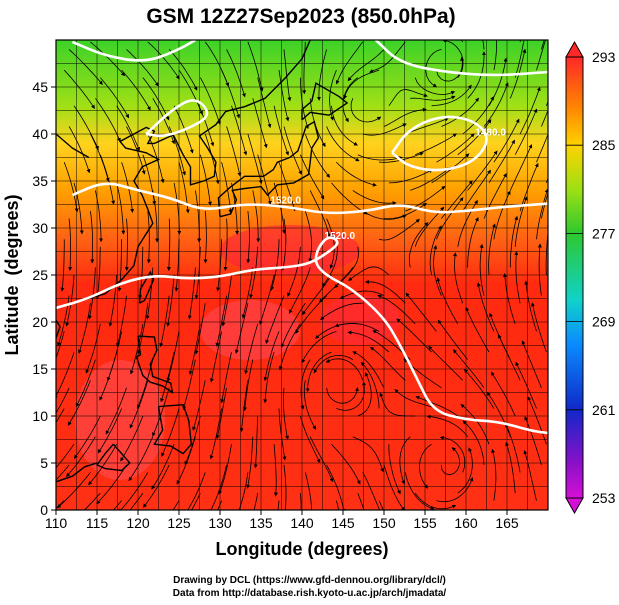 The height and width of the screenshot is (605, 619). What do you see at coordinates (574, 277) in the screenshot?
I see `colorbar-scale` at bounding box center [574, 277].